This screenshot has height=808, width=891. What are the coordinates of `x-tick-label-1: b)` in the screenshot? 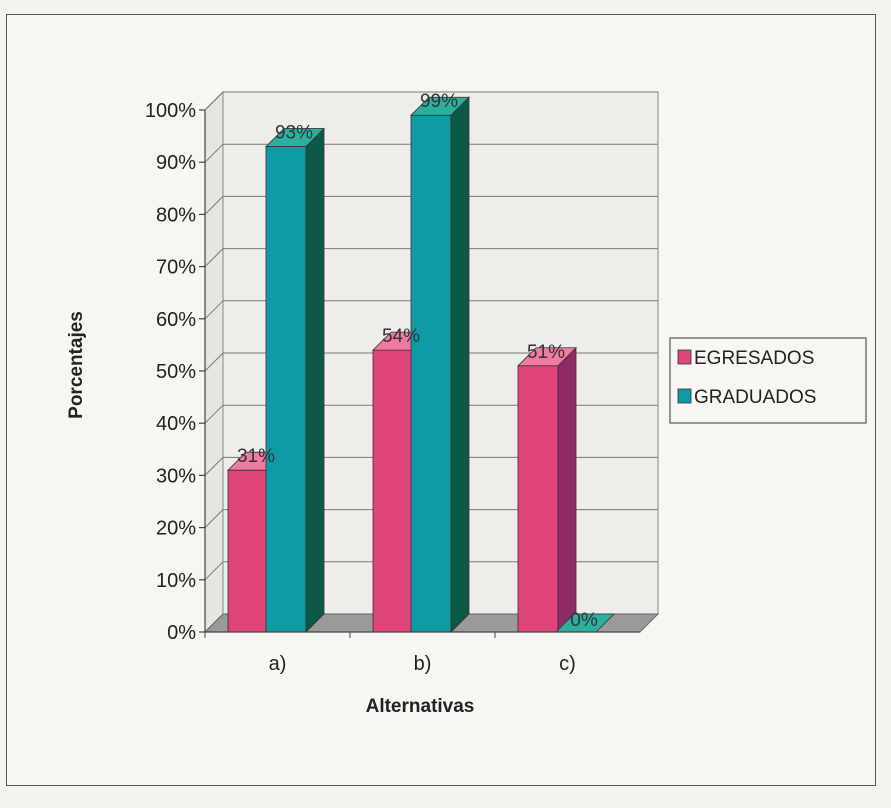 It's located at (423, 664).